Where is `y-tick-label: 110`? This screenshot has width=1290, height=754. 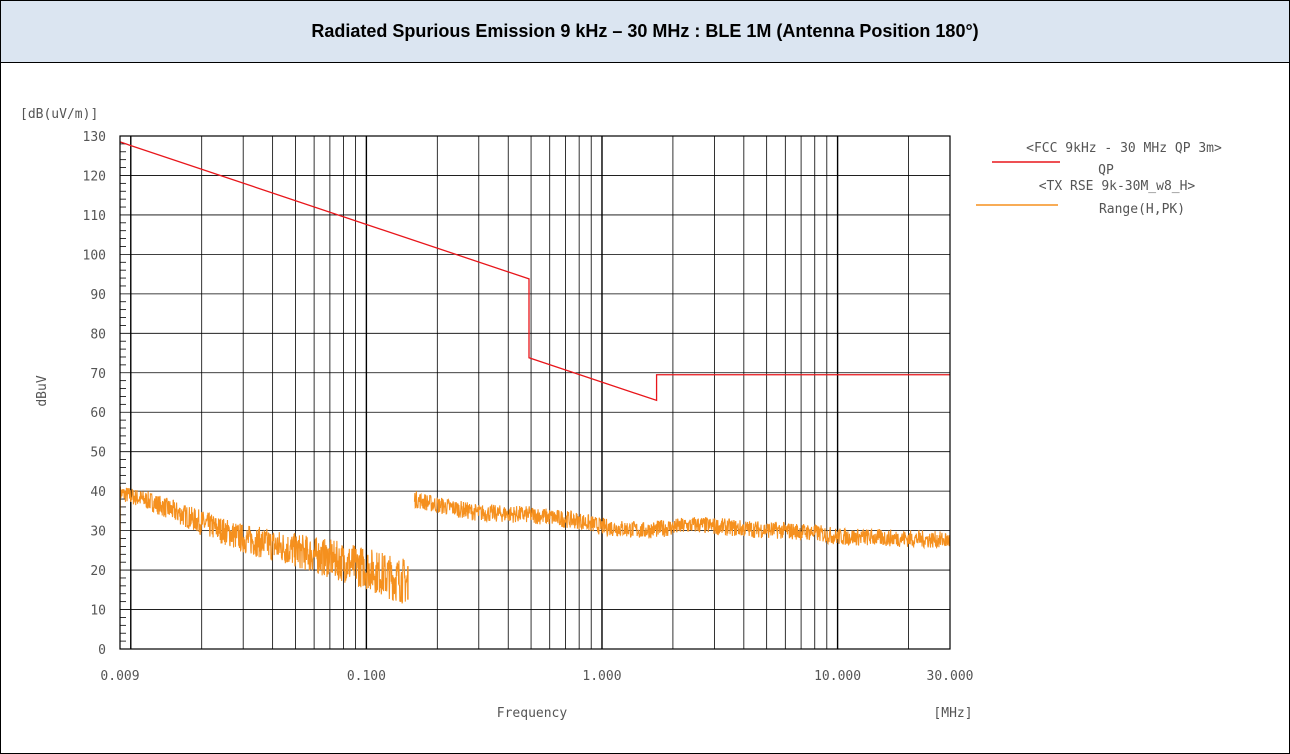
y-tick-label: 110 is located at coordinates (94, 216).